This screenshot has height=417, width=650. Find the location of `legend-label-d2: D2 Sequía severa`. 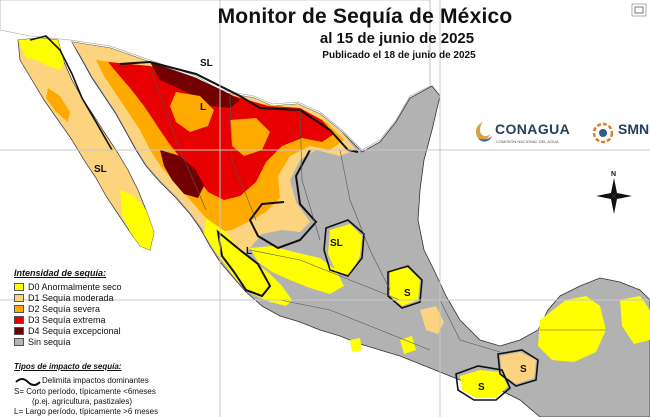

legend-label-d2: D2 Sequía severa is located at coordinates (64, 309).